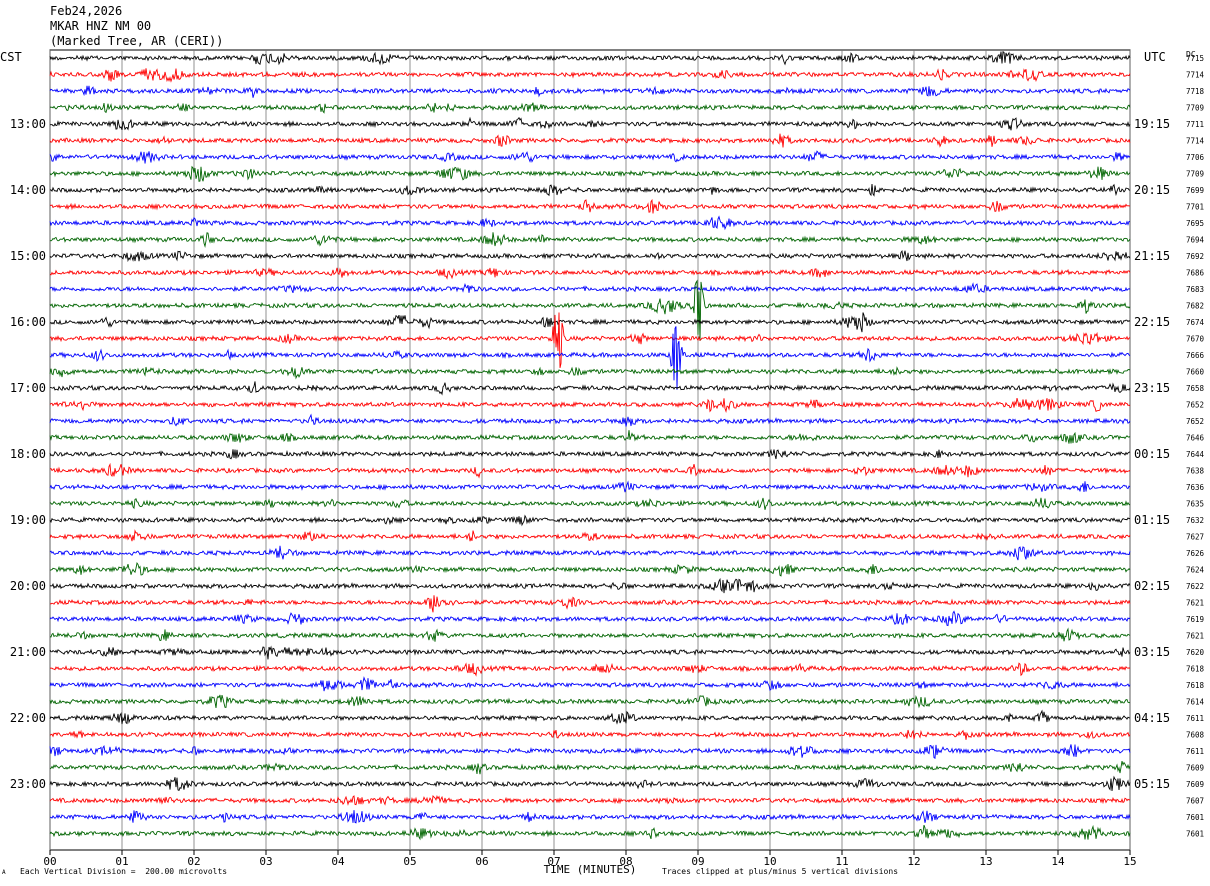 This screenshot has width=1210, height=886. What do you see at coordinates (1195, 91) in the screenshot?
I see `dc-offset-label-3: 7718` at bounding box center [1195, 91].